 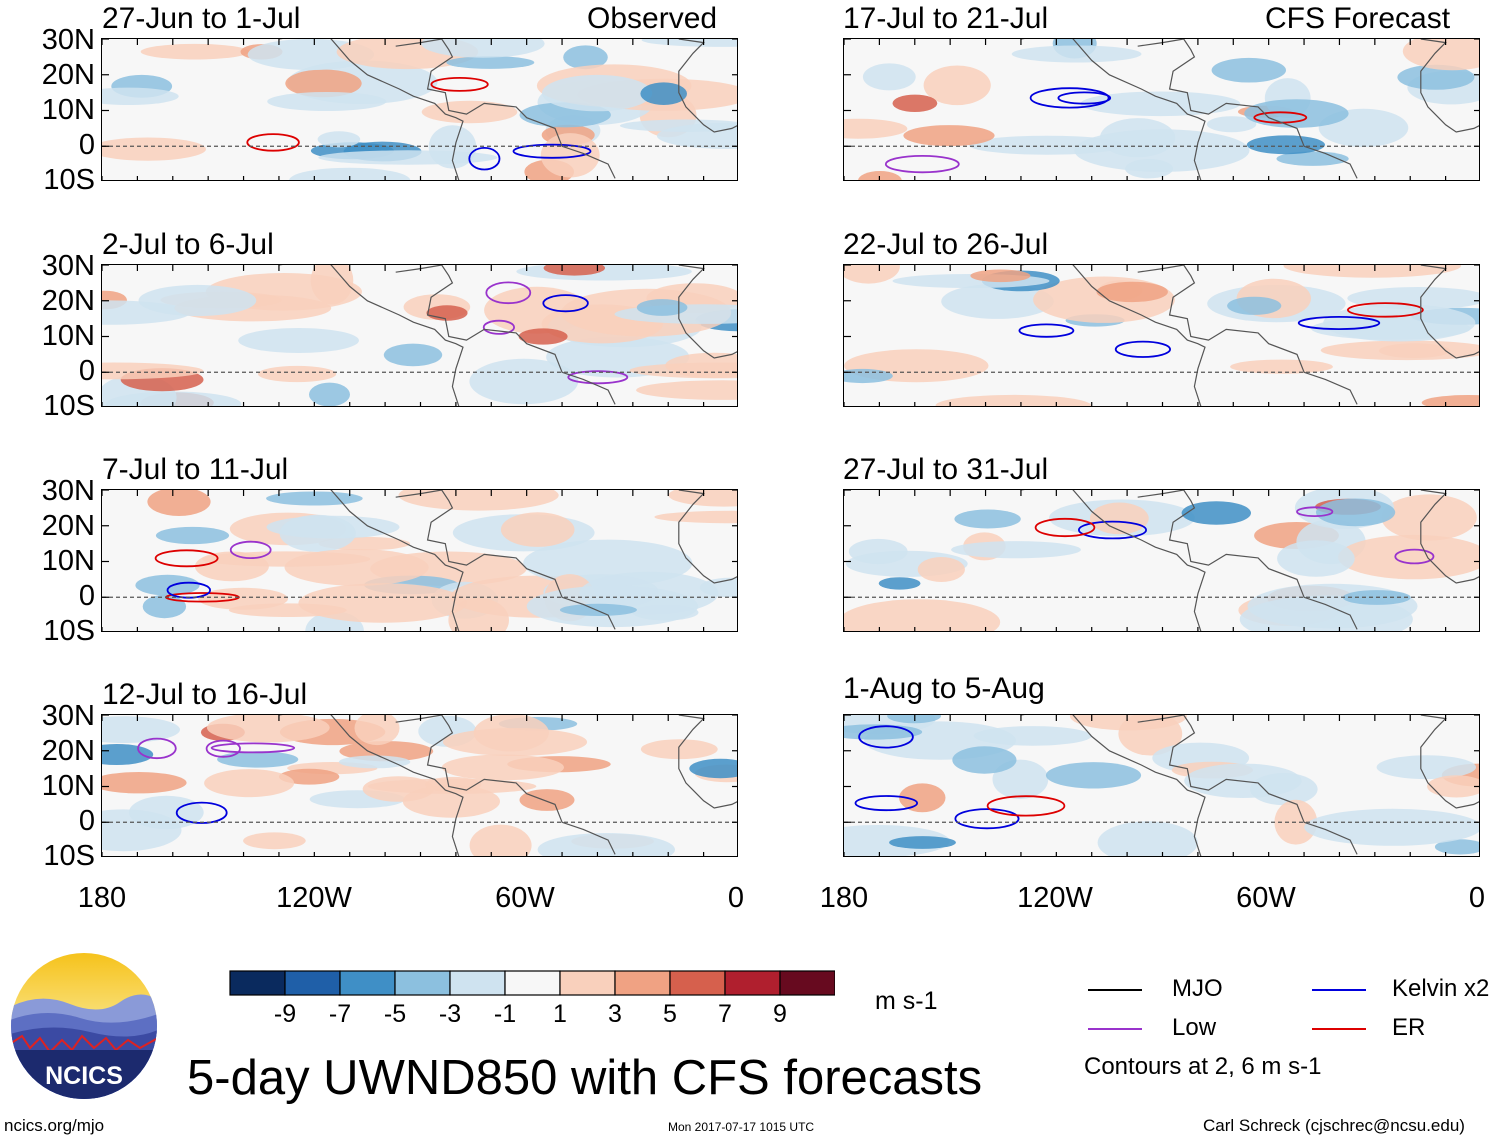 What do you see at coordinates (68, 561) in the screenshot?
I see `y-tick-label: 10N` at bounding box center [68, 561].